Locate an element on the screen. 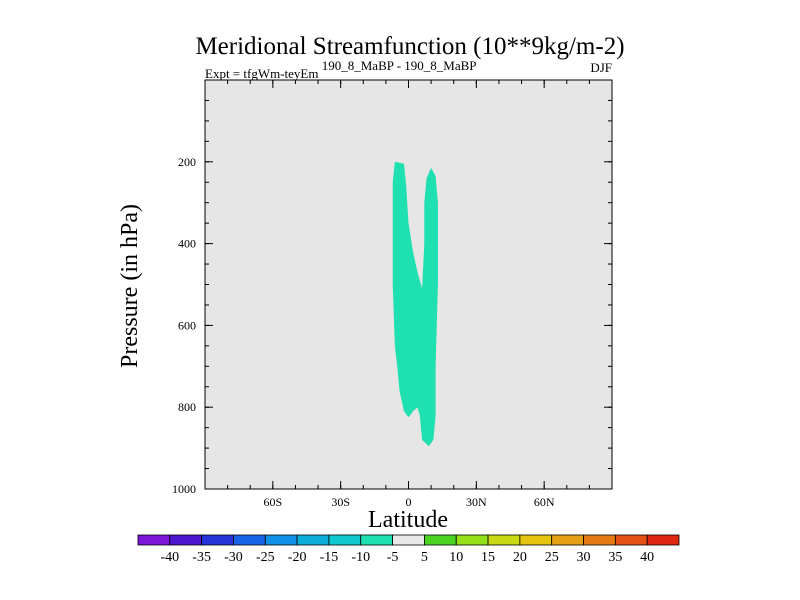 The image size is (800, 600). colorbar-tick-label: -25 is located at coordinates (265, 557).